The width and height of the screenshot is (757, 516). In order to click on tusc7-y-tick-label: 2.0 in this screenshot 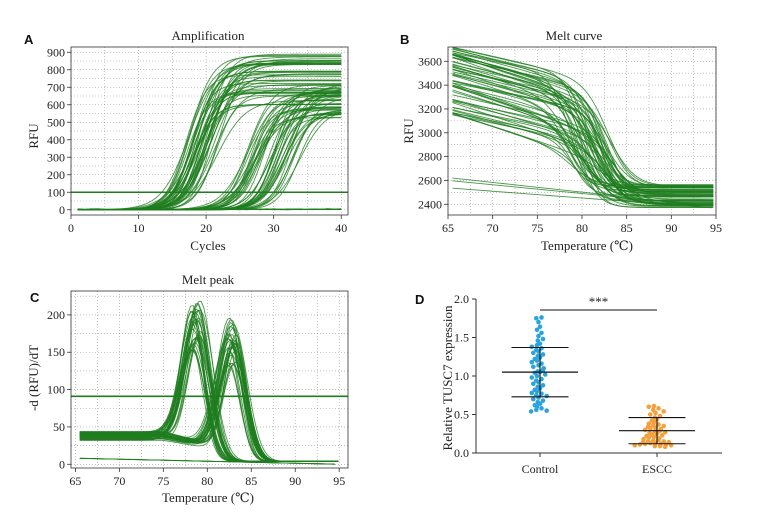, I will do `click(461, 299)`.